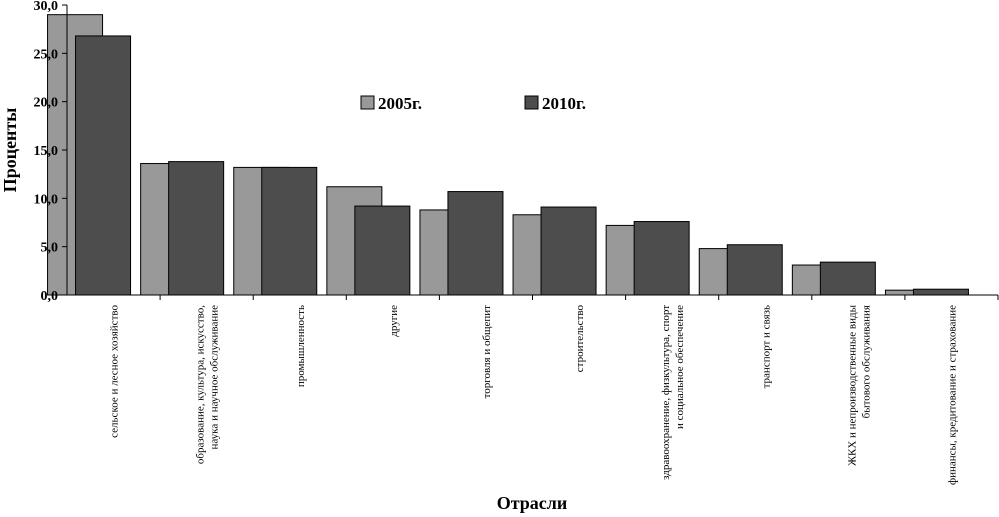 This screenshot has height=517, width=999. I want to click on y-tick-label: 10,0, so click(46, 199).